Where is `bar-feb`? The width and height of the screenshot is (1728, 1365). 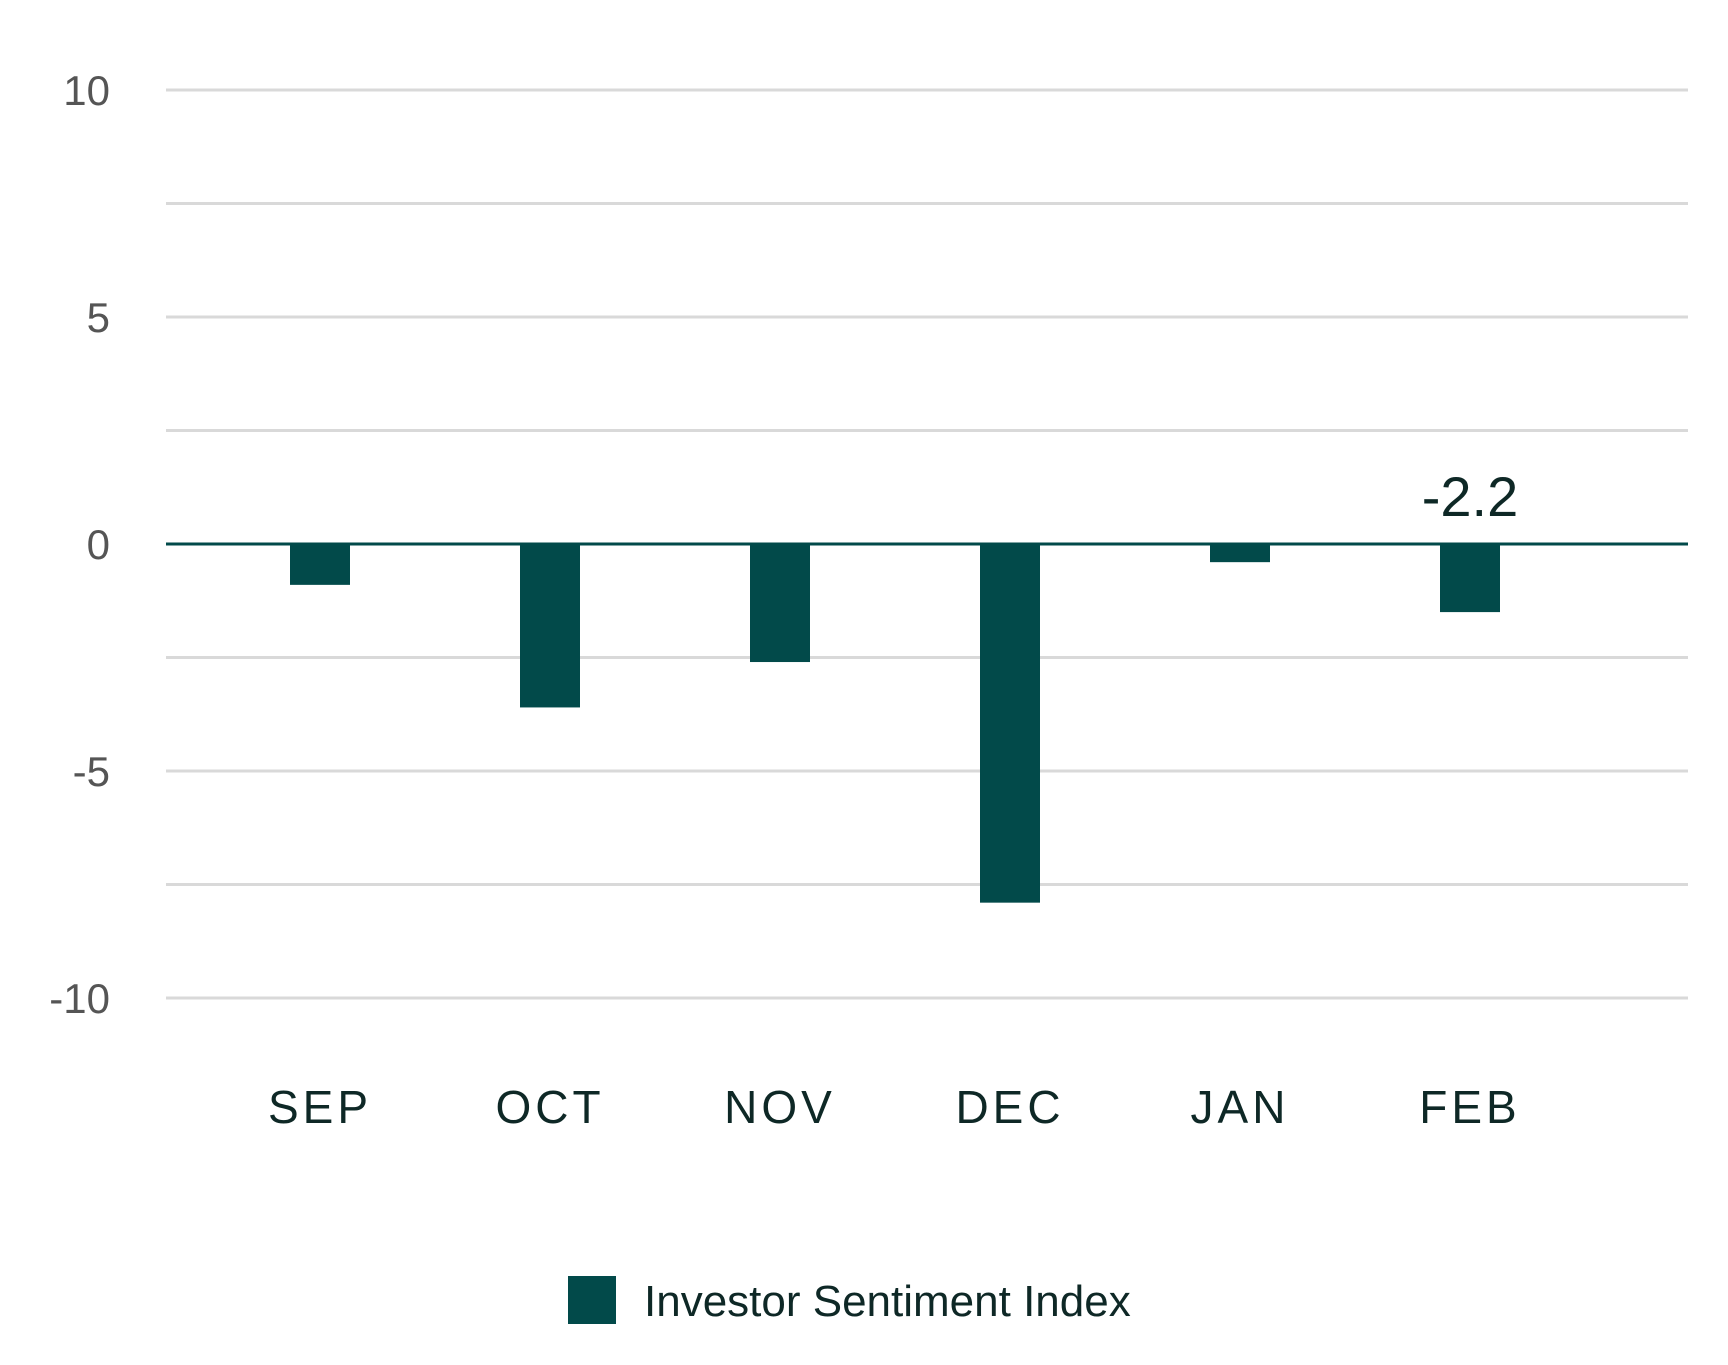
bar-feb is located at coordinates (1470, 578).